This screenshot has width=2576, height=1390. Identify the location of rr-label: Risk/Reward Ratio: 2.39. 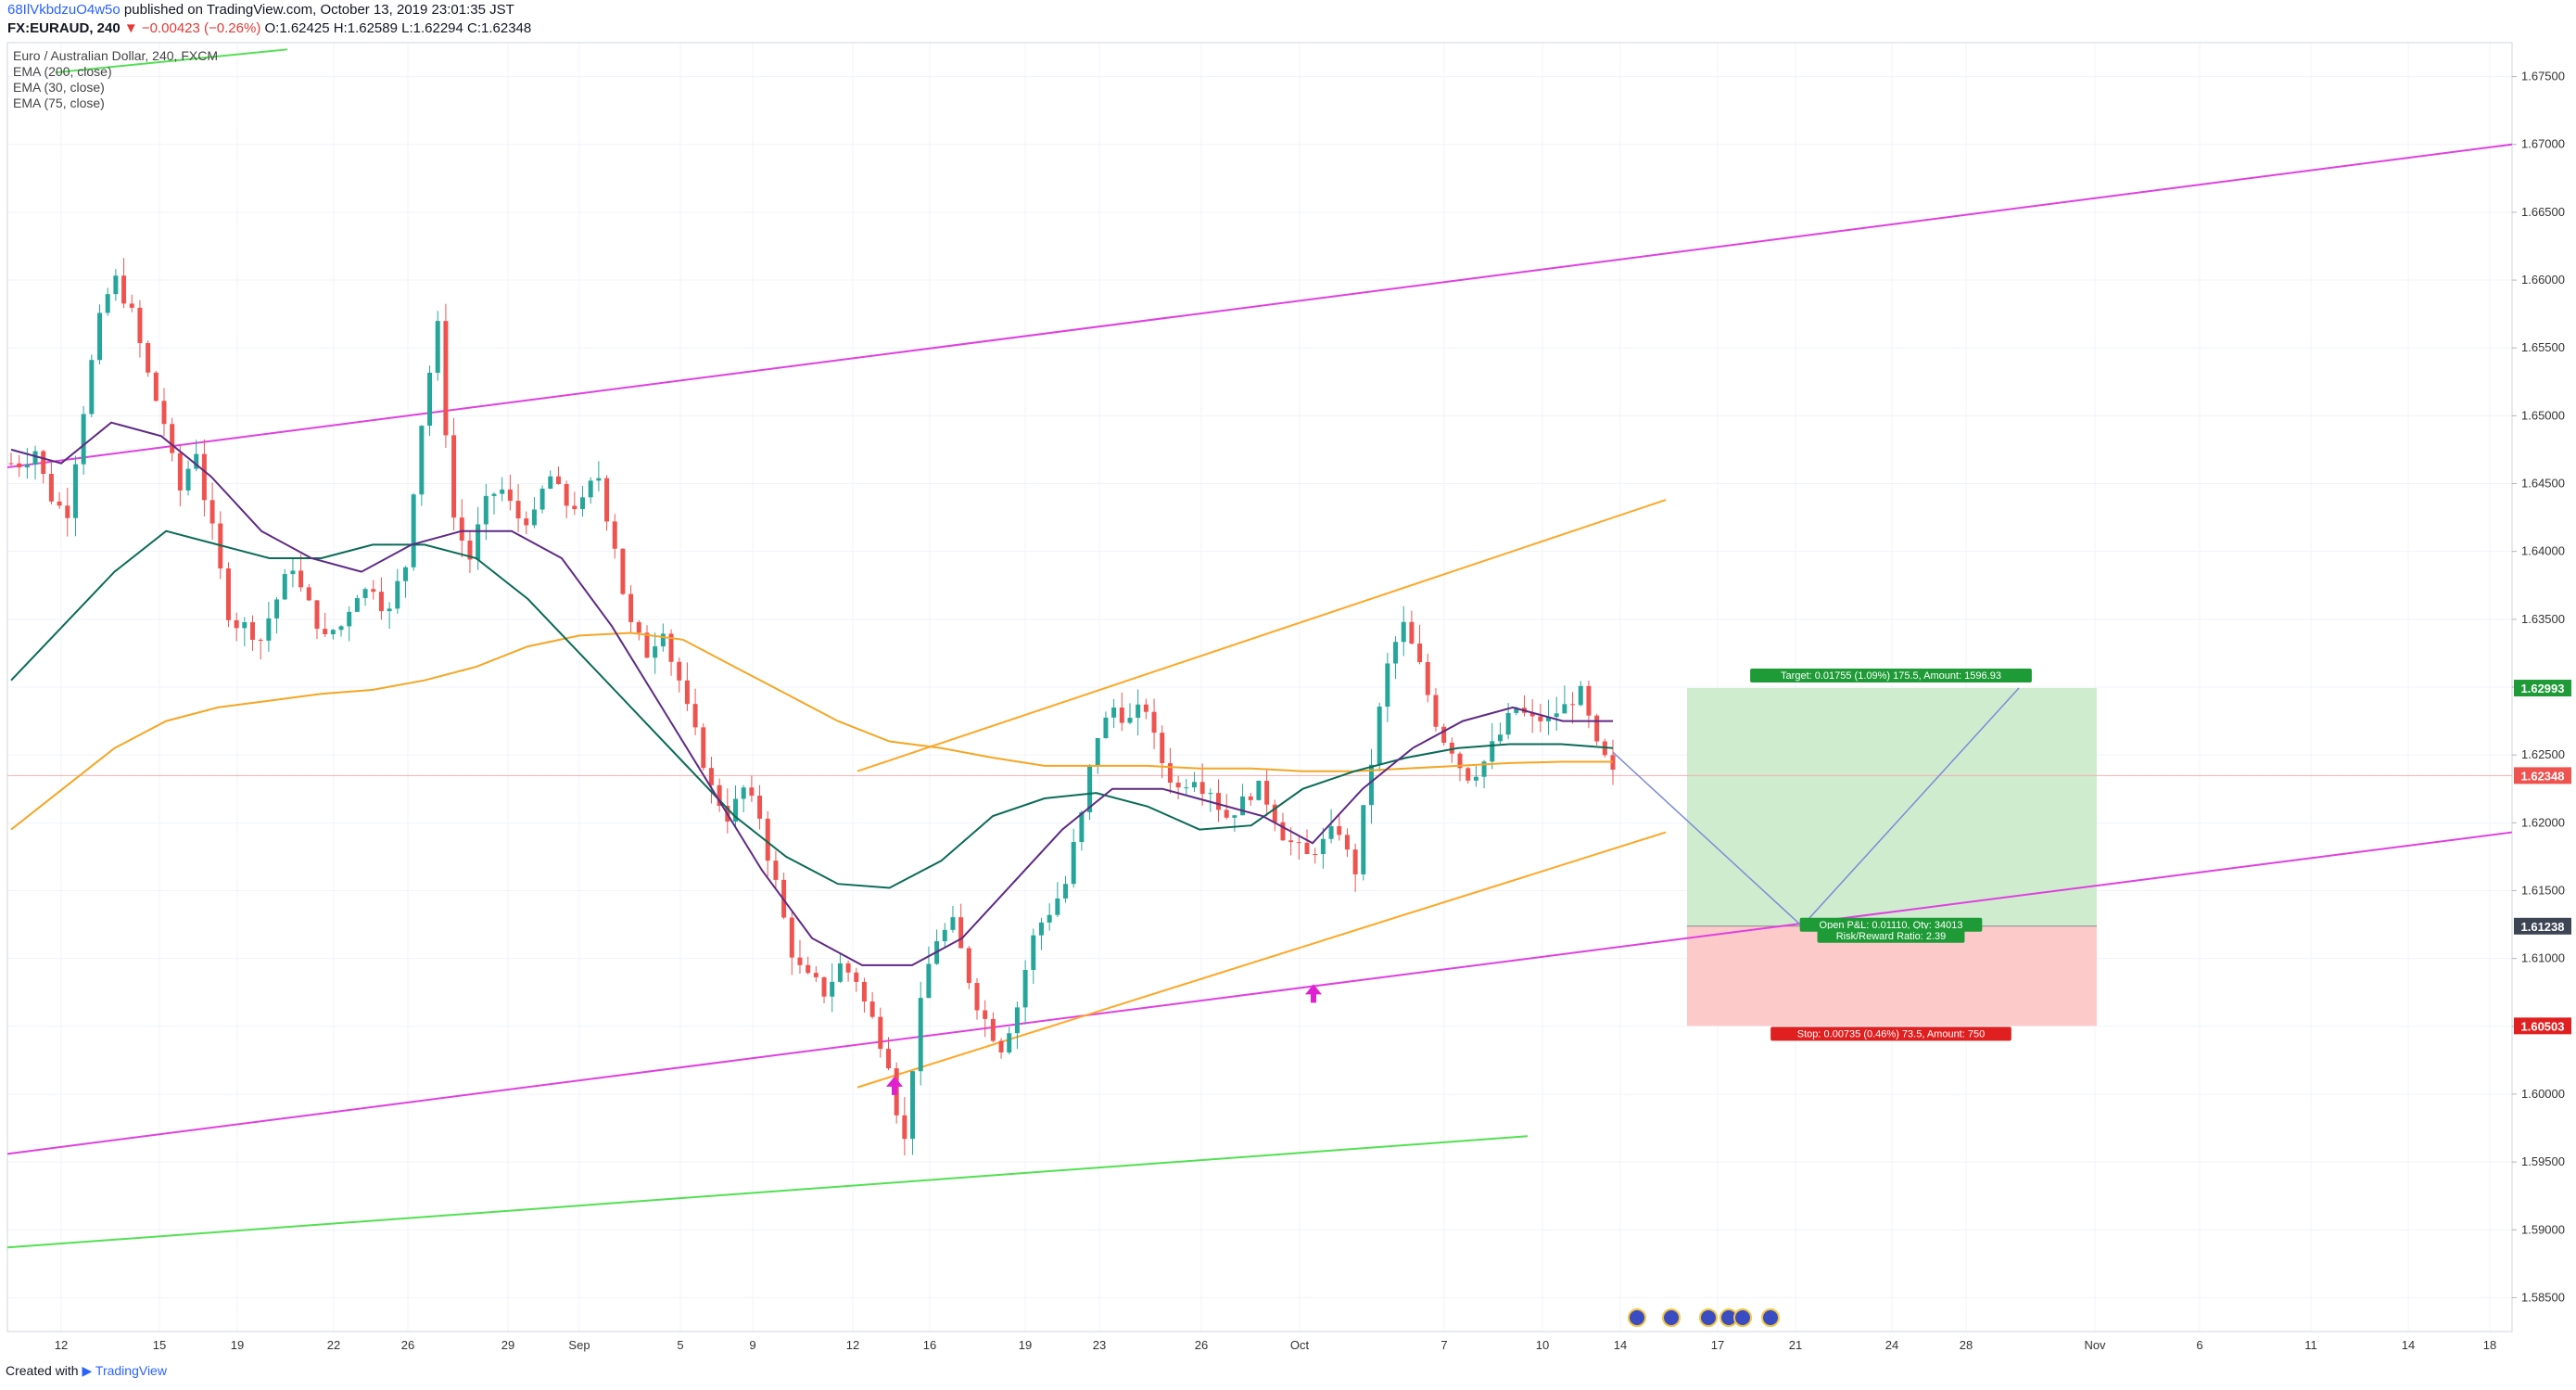
(1891, 936).